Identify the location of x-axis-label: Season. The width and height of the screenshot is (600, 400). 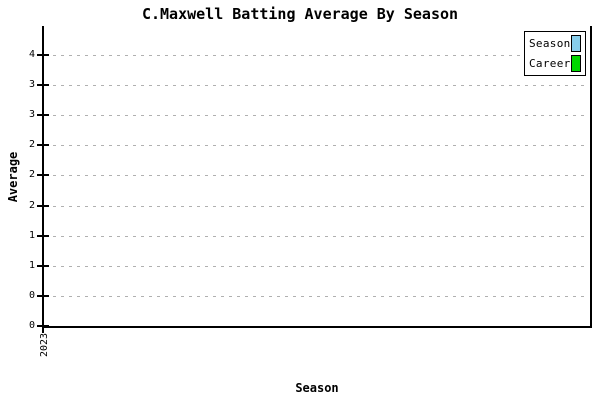
(317, 388).